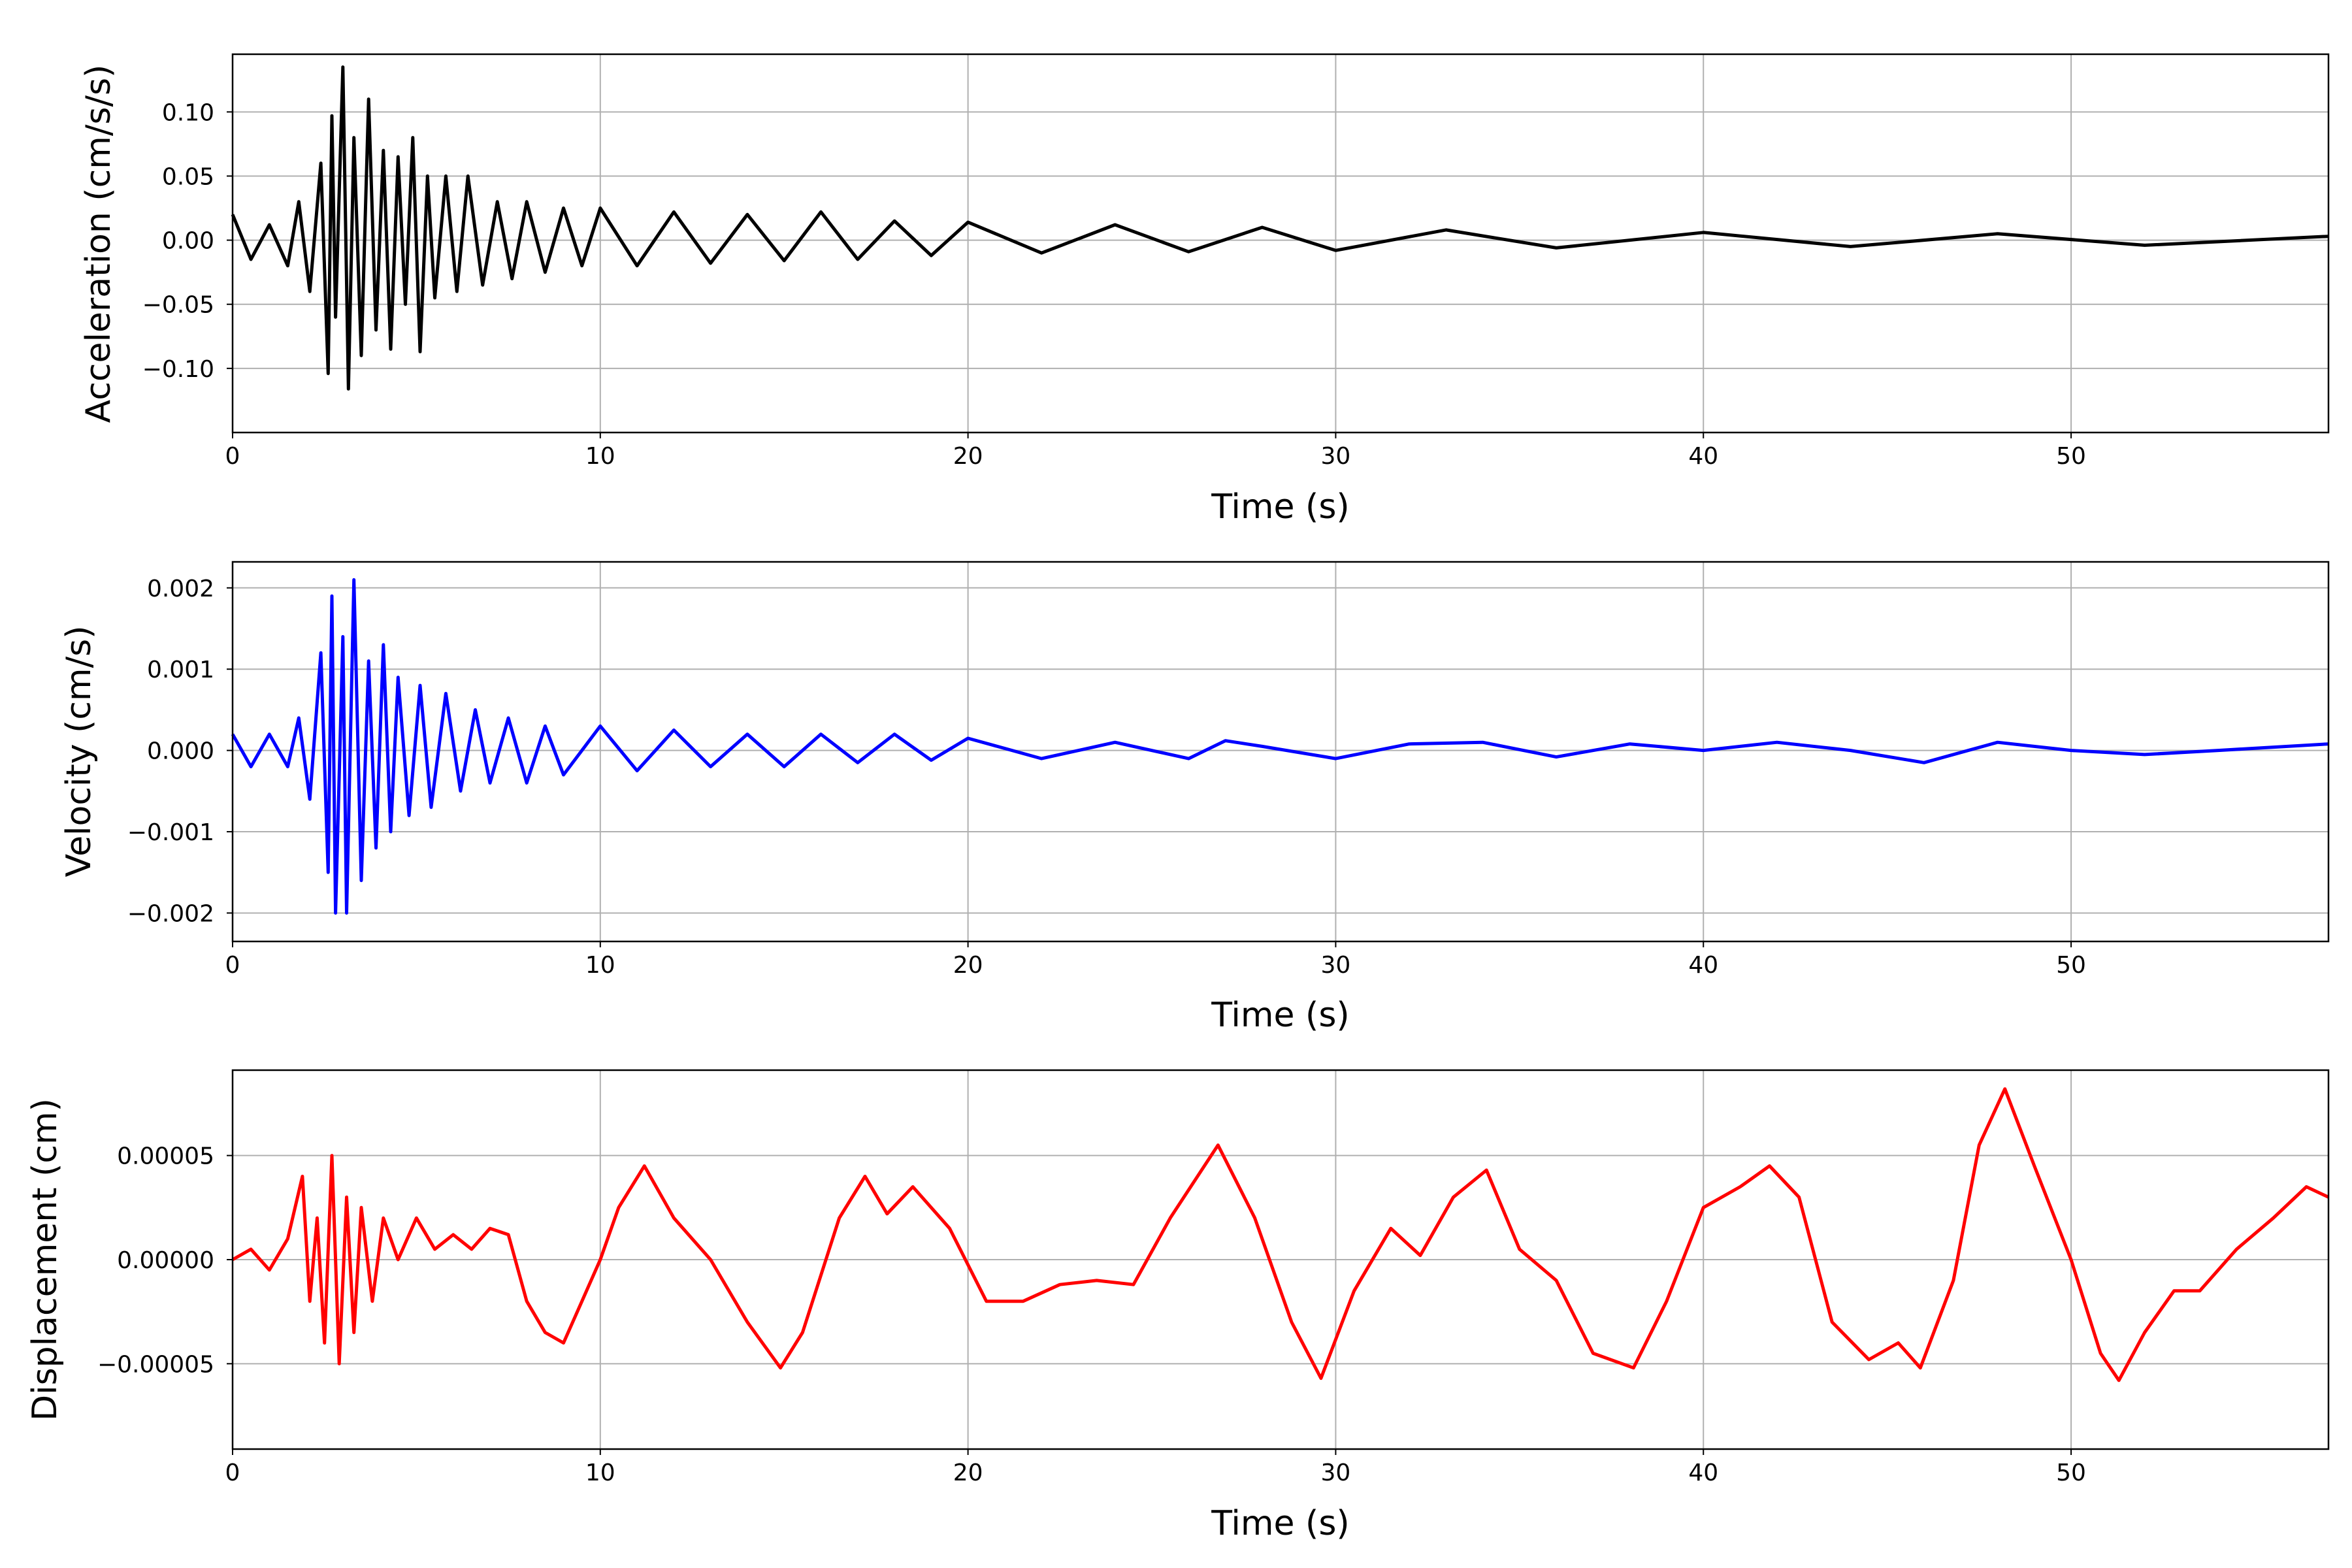  Describe the element at coordinates (968, 456) in the screenshot. I see `acceleration-x-tick-label: 20` at that location.